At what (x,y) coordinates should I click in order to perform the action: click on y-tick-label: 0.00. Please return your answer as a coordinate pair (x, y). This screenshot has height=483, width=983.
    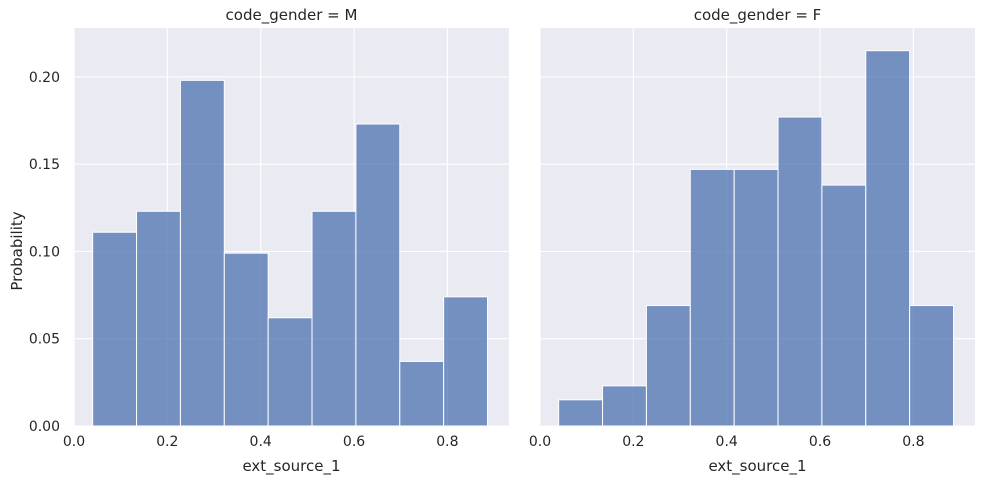
    Looking at the image, I should click on (44, 427).